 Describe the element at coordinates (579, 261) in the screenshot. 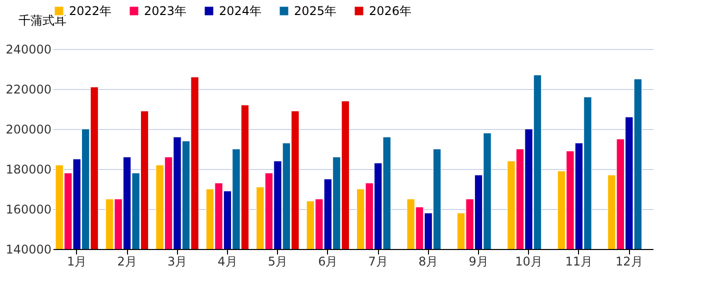

I see `x-tick-label: 11月` at that location.